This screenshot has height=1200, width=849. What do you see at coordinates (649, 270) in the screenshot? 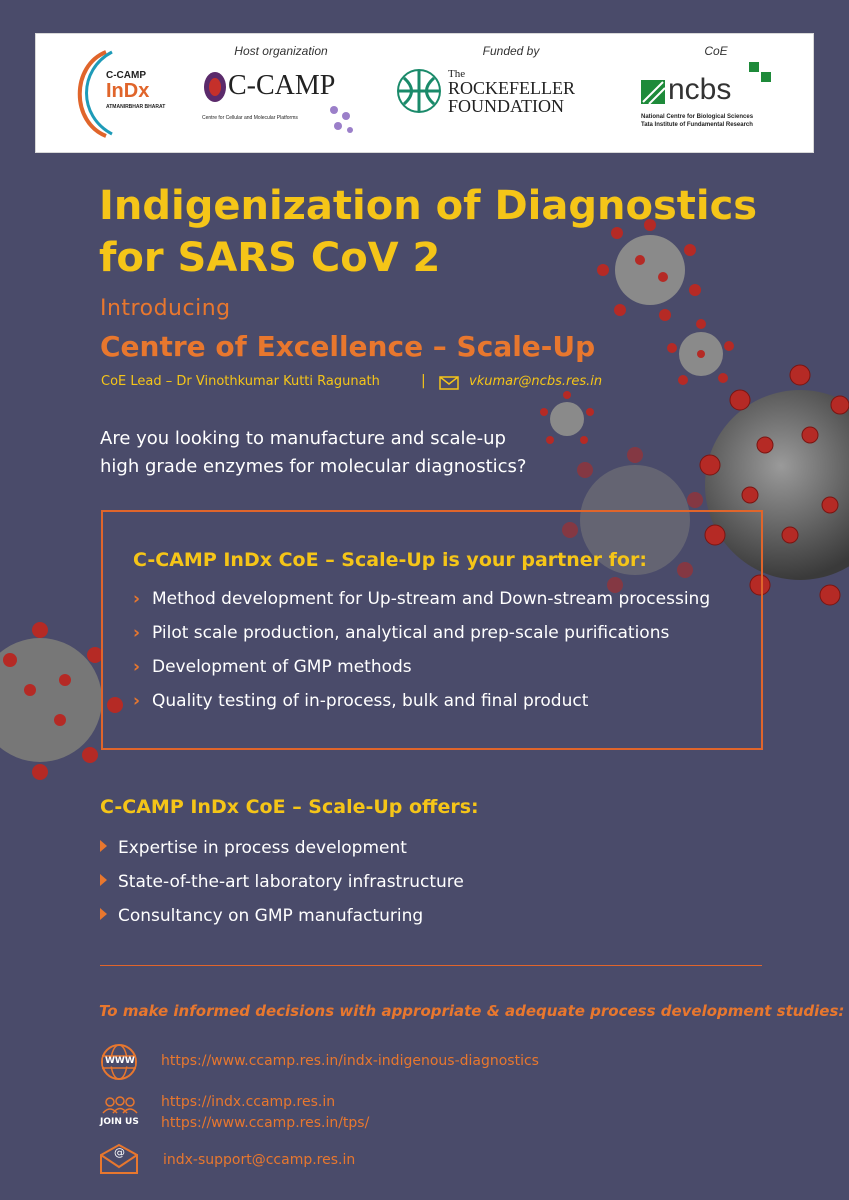
I see `virus-illustration-top` at bounding box center [649, 270].